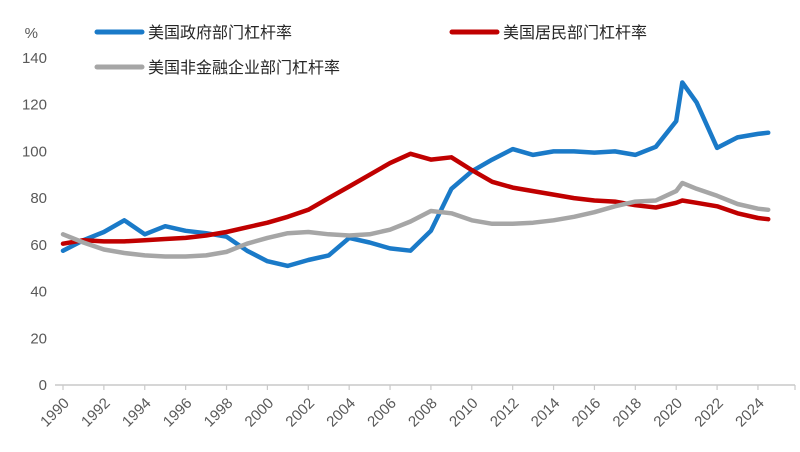  Describe the element at coordinates (55, 413) in the screenshot. I see `x-tick-label: 1990` at that location.